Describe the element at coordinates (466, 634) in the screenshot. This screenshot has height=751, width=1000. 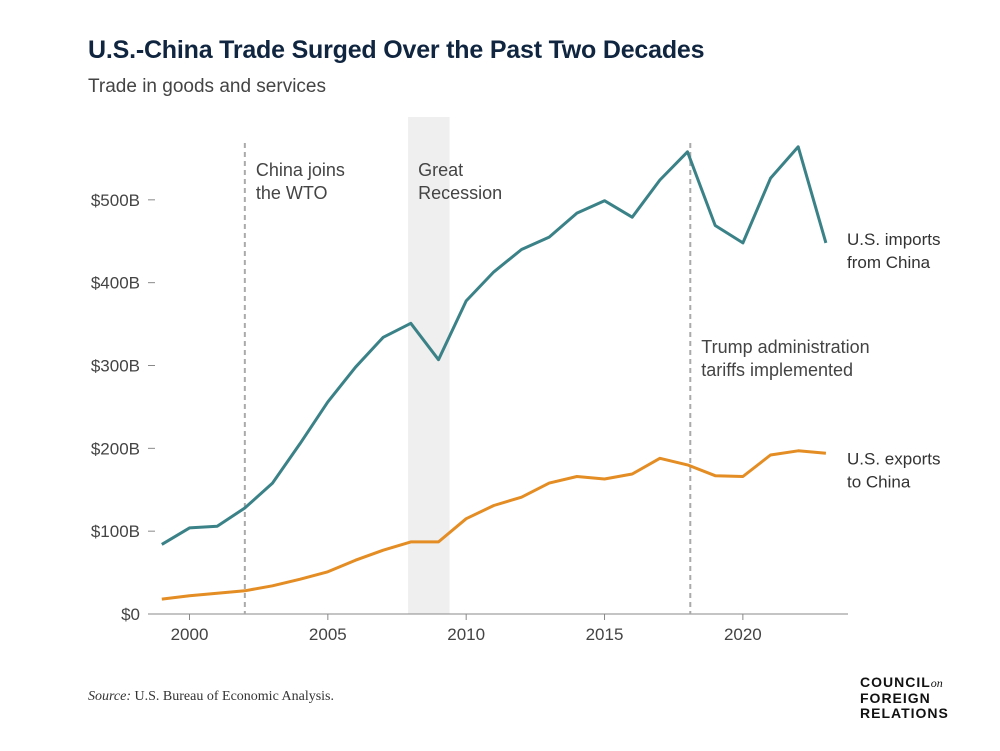
I see `x-tick-label: 2010` at that location.